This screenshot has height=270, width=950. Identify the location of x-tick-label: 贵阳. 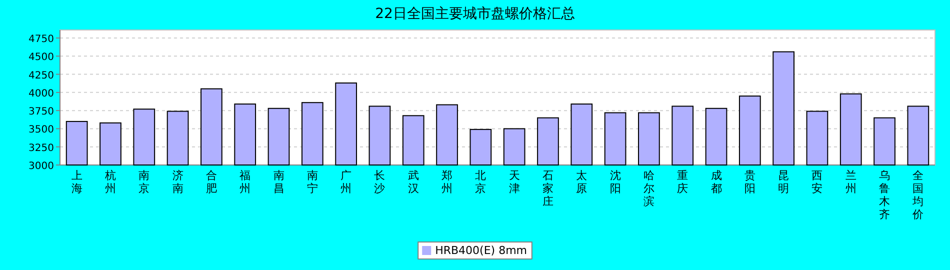
(750, 182).